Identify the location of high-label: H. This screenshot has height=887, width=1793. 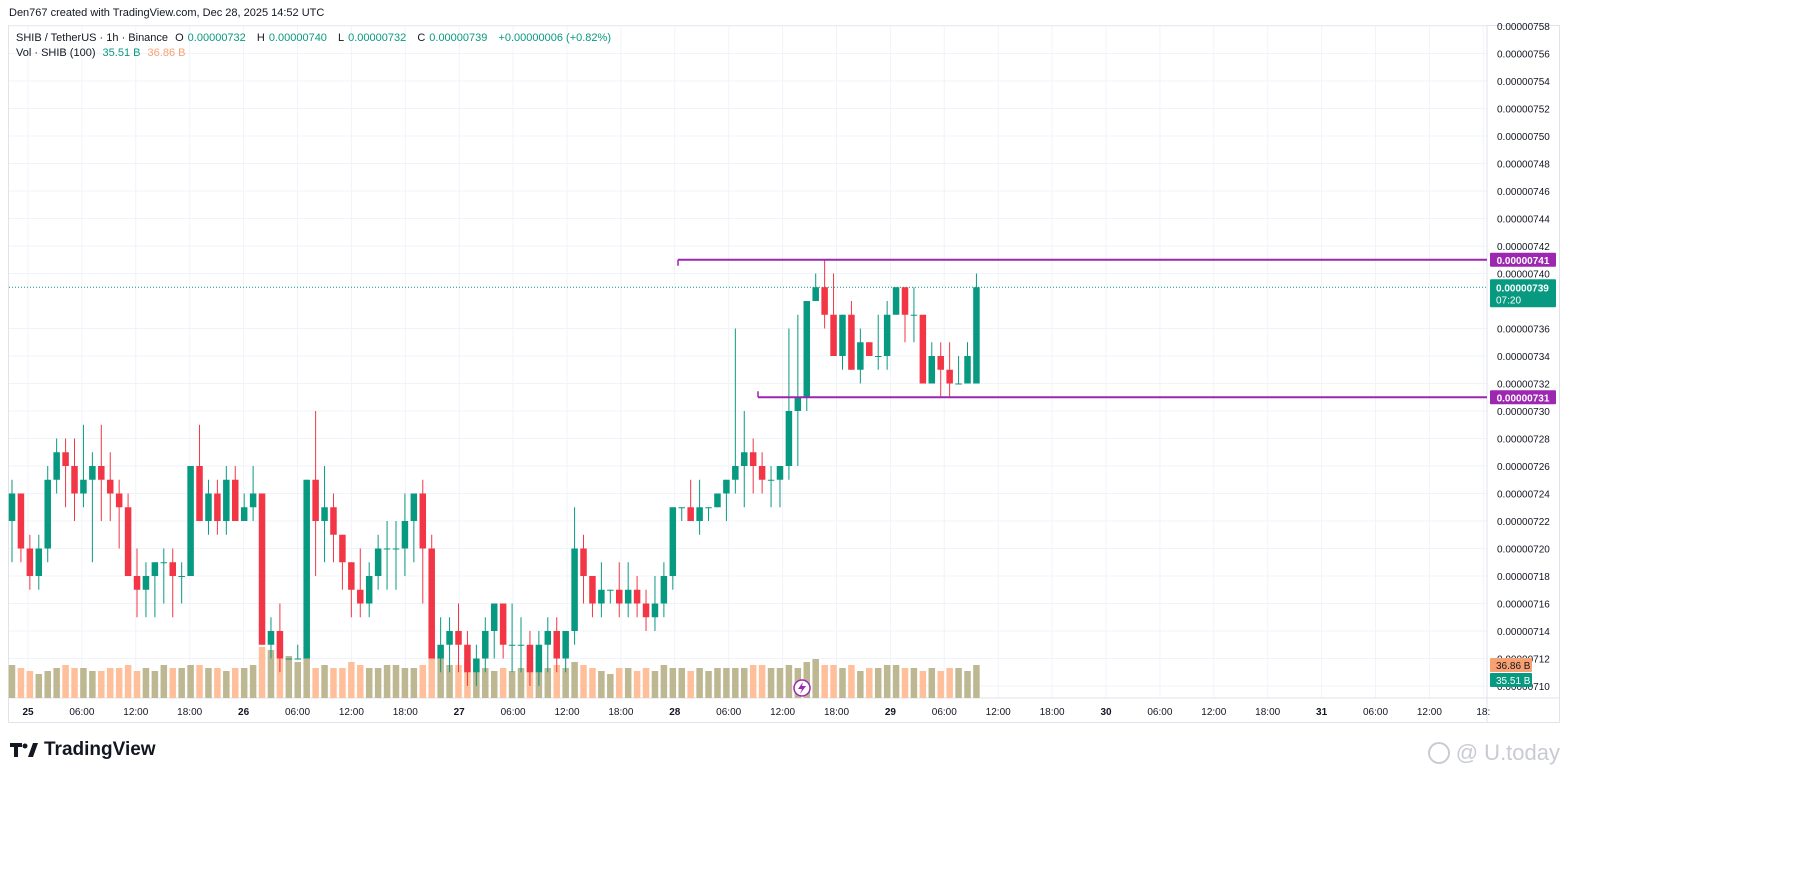
(260, 38).